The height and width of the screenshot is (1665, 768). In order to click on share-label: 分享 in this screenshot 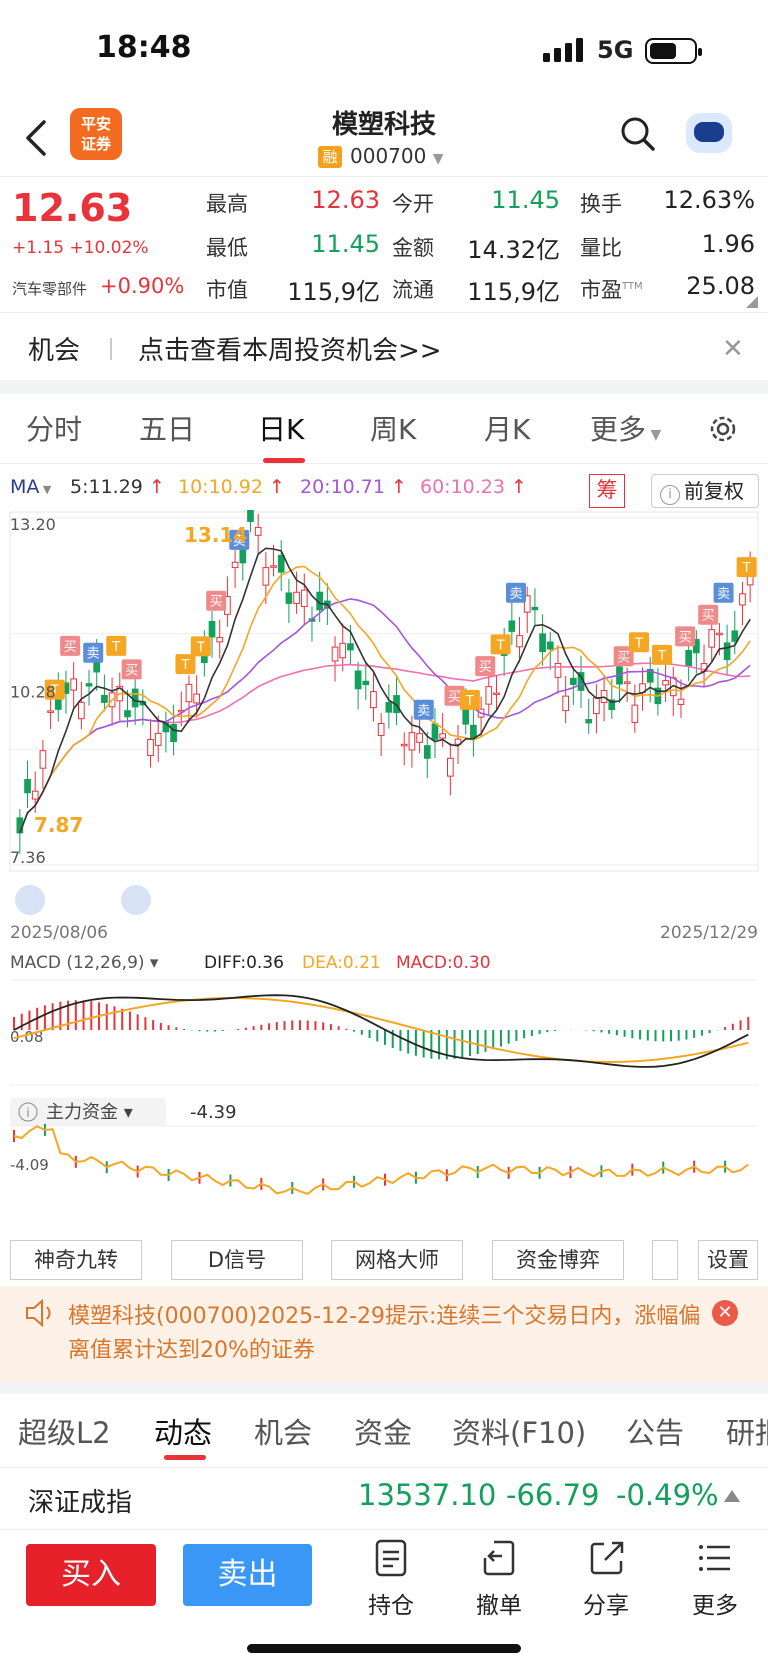, I will do `click(606, 1606)`.